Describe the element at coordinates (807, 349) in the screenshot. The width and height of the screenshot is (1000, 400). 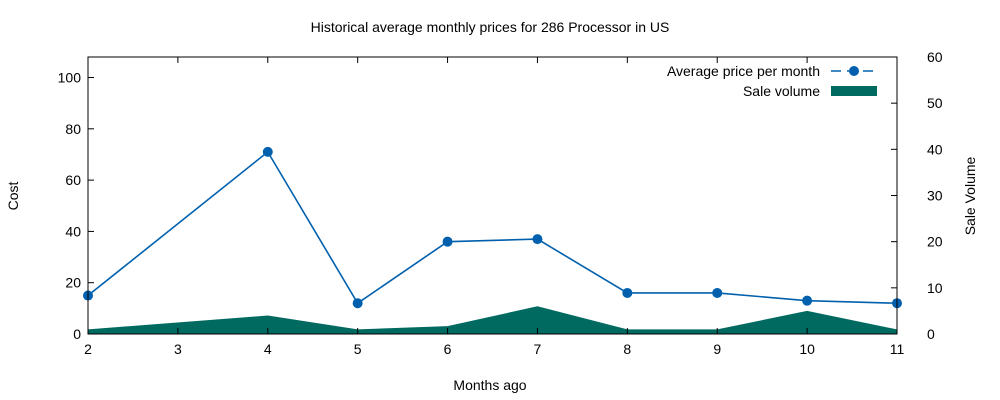
I see `x-tick-label: 10` at that location.